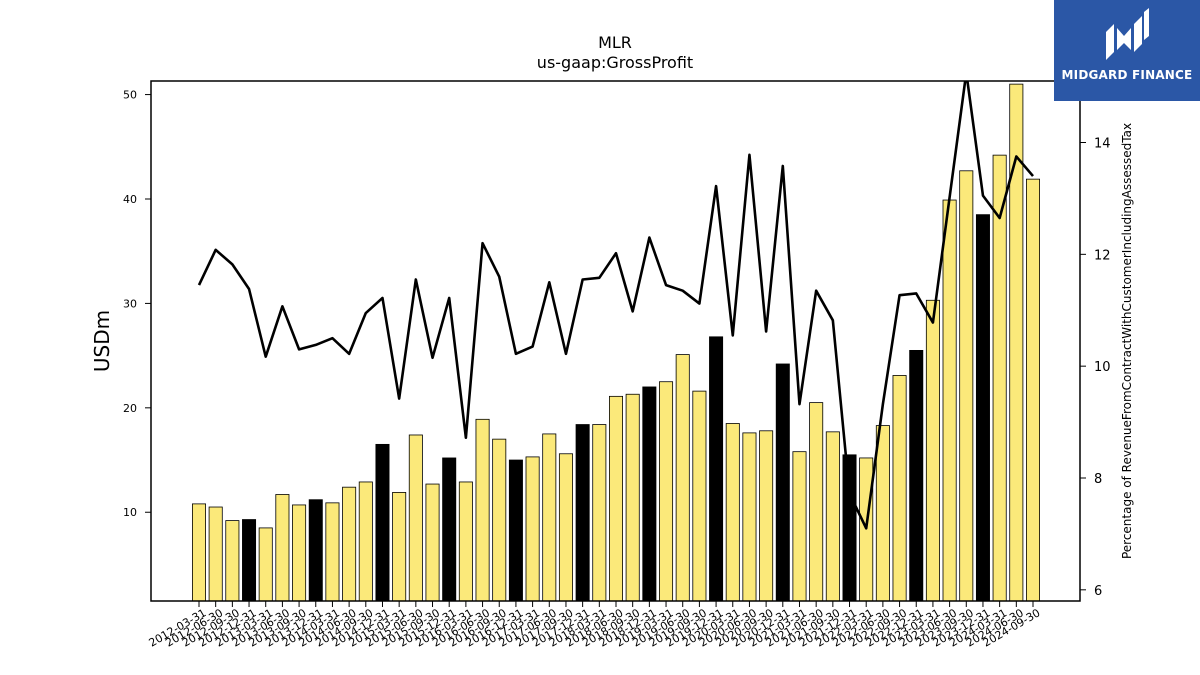 This screenshot has width=1200, height=675. Describe the element at coordinates (1102, 144) in the screenshot. I see `y2-tick-label: 14` at that location.